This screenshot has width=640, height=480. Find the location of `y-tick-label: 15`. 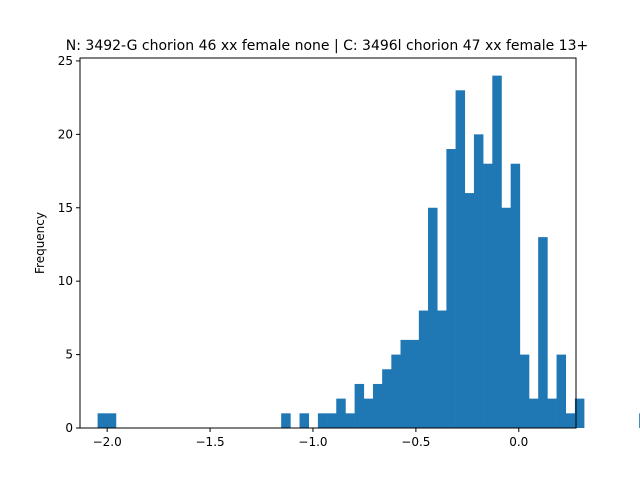

y-tick-label: 15 is located at coordinates (65, 208).